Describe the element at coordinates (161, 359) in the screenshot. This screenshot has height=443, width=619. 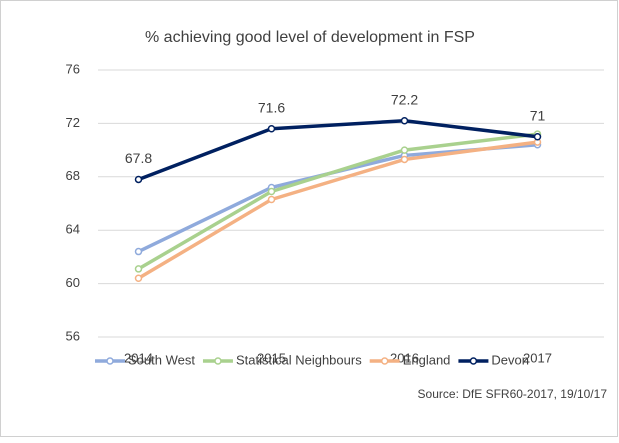
I see `legend-label: South West` at that location.